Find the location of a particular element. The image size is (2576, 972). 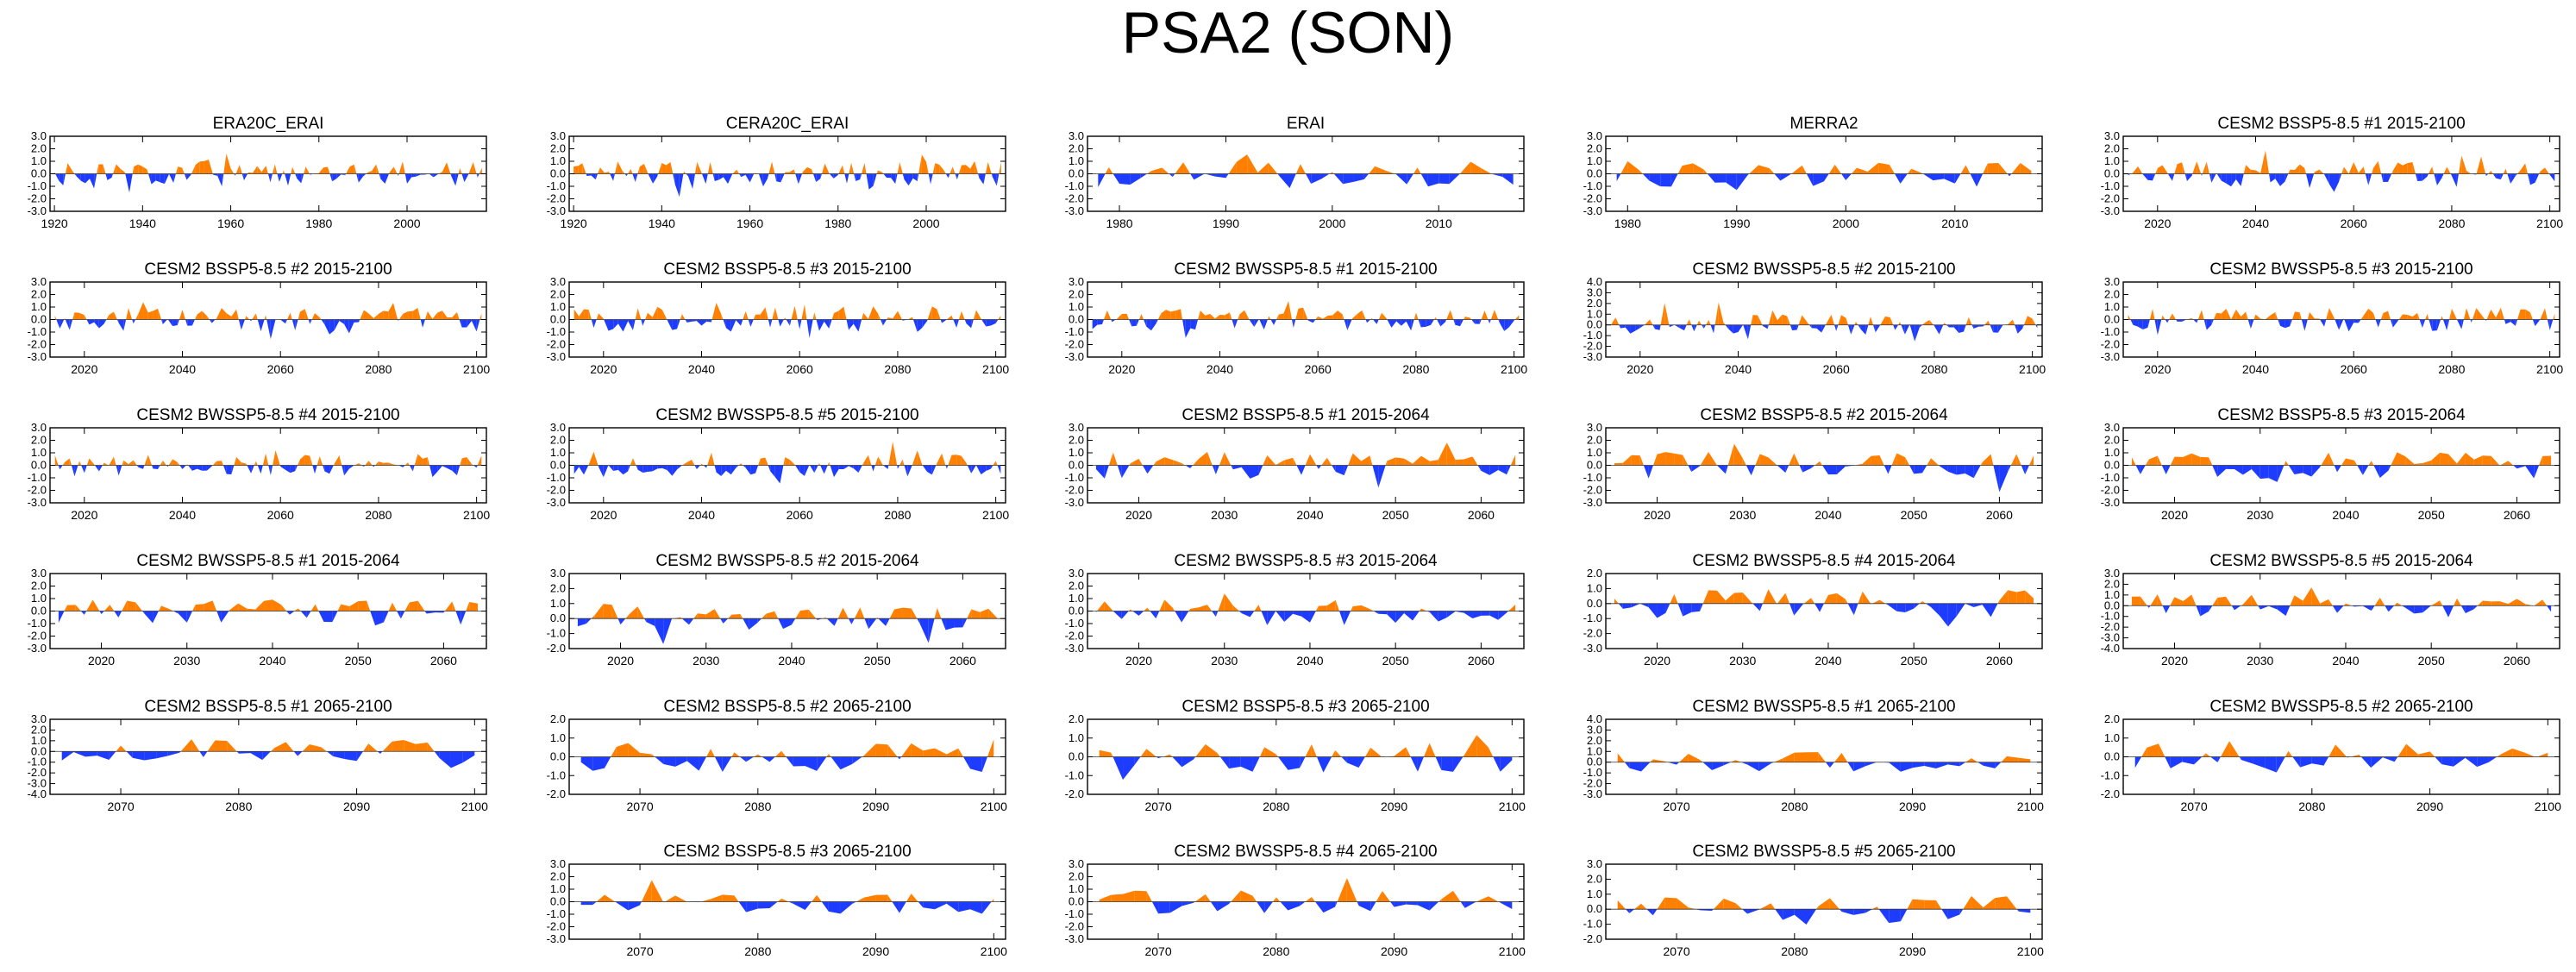

x-tick-label: 1980 is located at coordinates (1627, 223).